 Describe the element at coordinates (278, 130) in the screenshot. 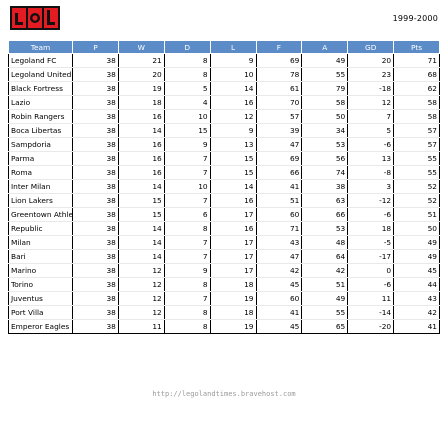

I see `stat-cell: 39` at that location.